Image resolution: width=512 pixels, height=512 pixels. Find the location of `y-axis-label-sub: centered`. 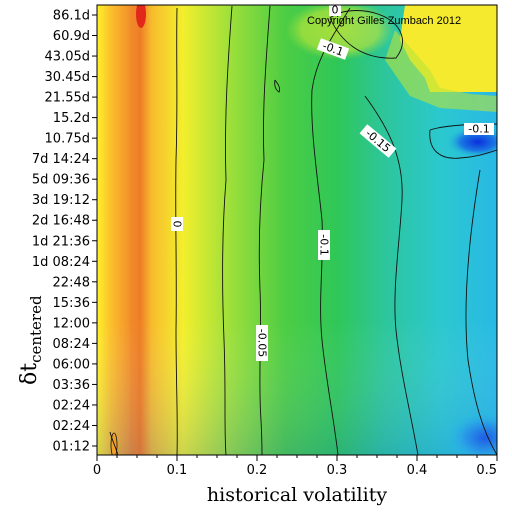

y-axis-label-sub: centered is located at coordinates (36, 329).